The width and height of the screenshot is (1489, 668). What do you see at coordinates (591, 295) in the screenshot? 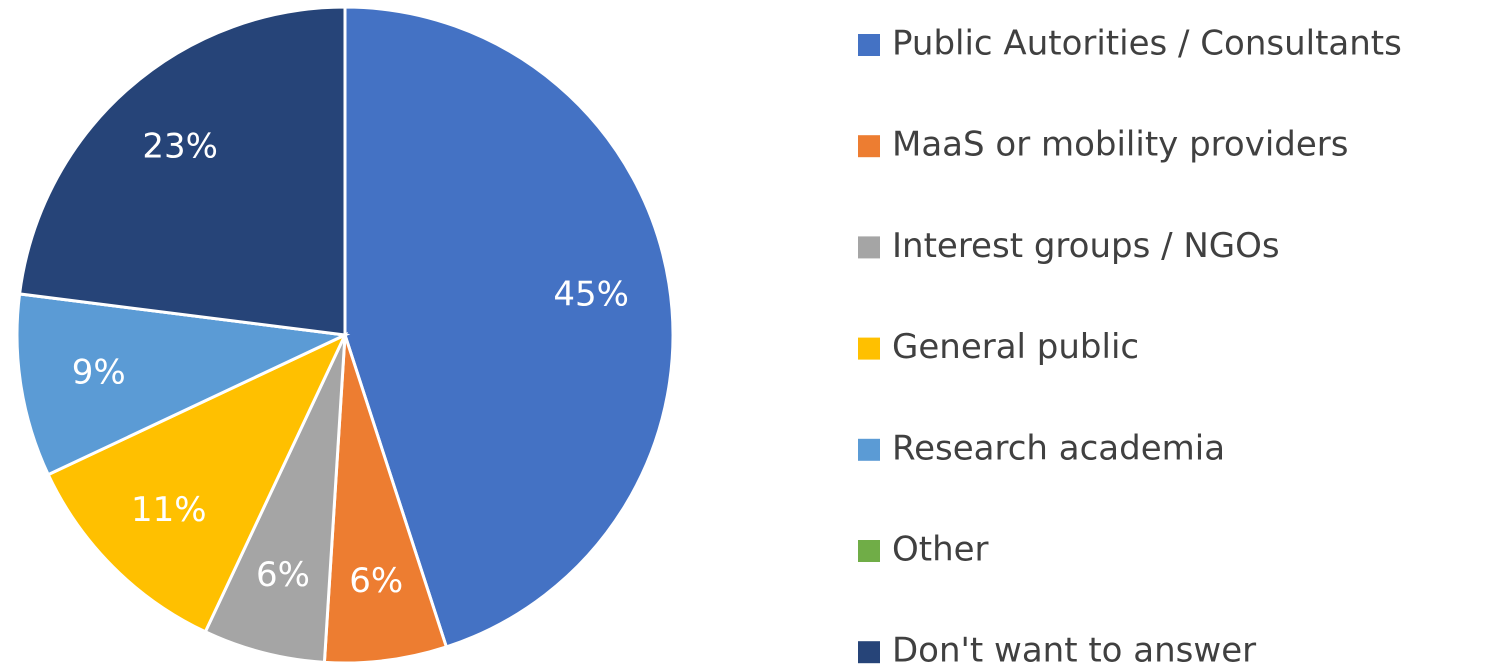
I see `data-label: 45%` at bounding box center [591, 295].